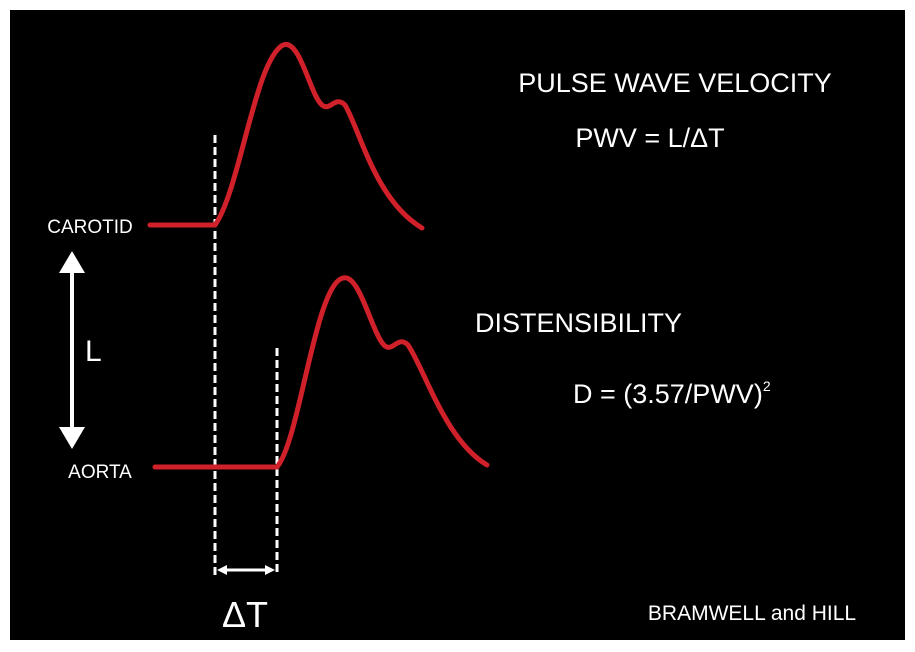 The width and height of the screenshot is (915, 652). What do you see at coordinates (668, 394) in the screenshot?
I see `distensibility-formula-base: D = (3.57/PWV)` at bounding box center [668, 394].